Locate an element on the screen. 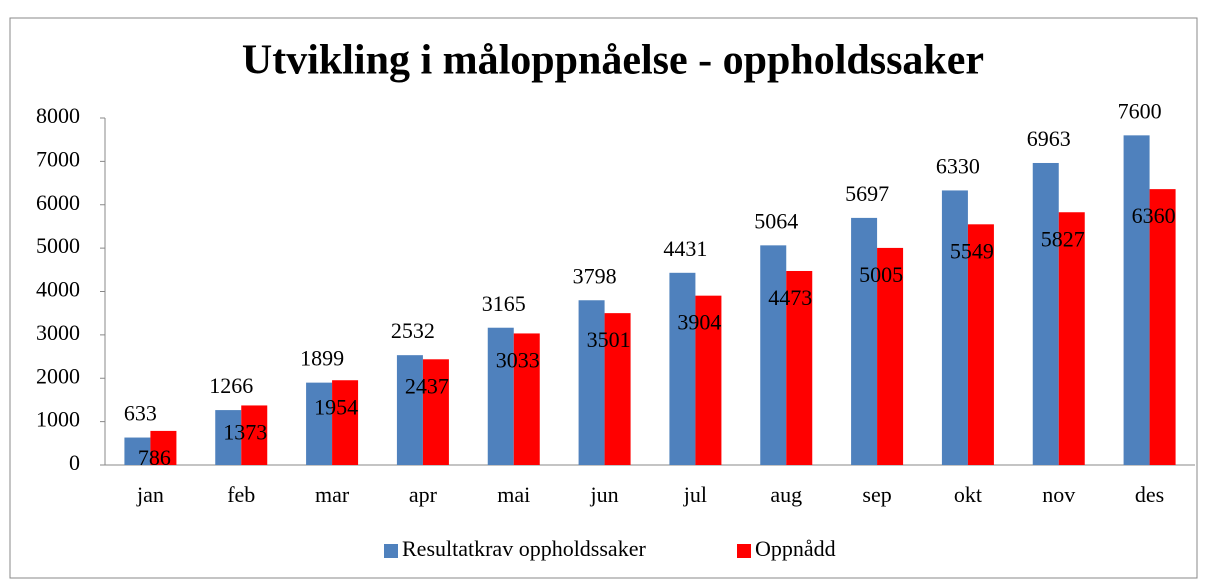 This screenshot has width=1208, height=581. legend-label: Oppnådd is located at coordinates (795, 548).